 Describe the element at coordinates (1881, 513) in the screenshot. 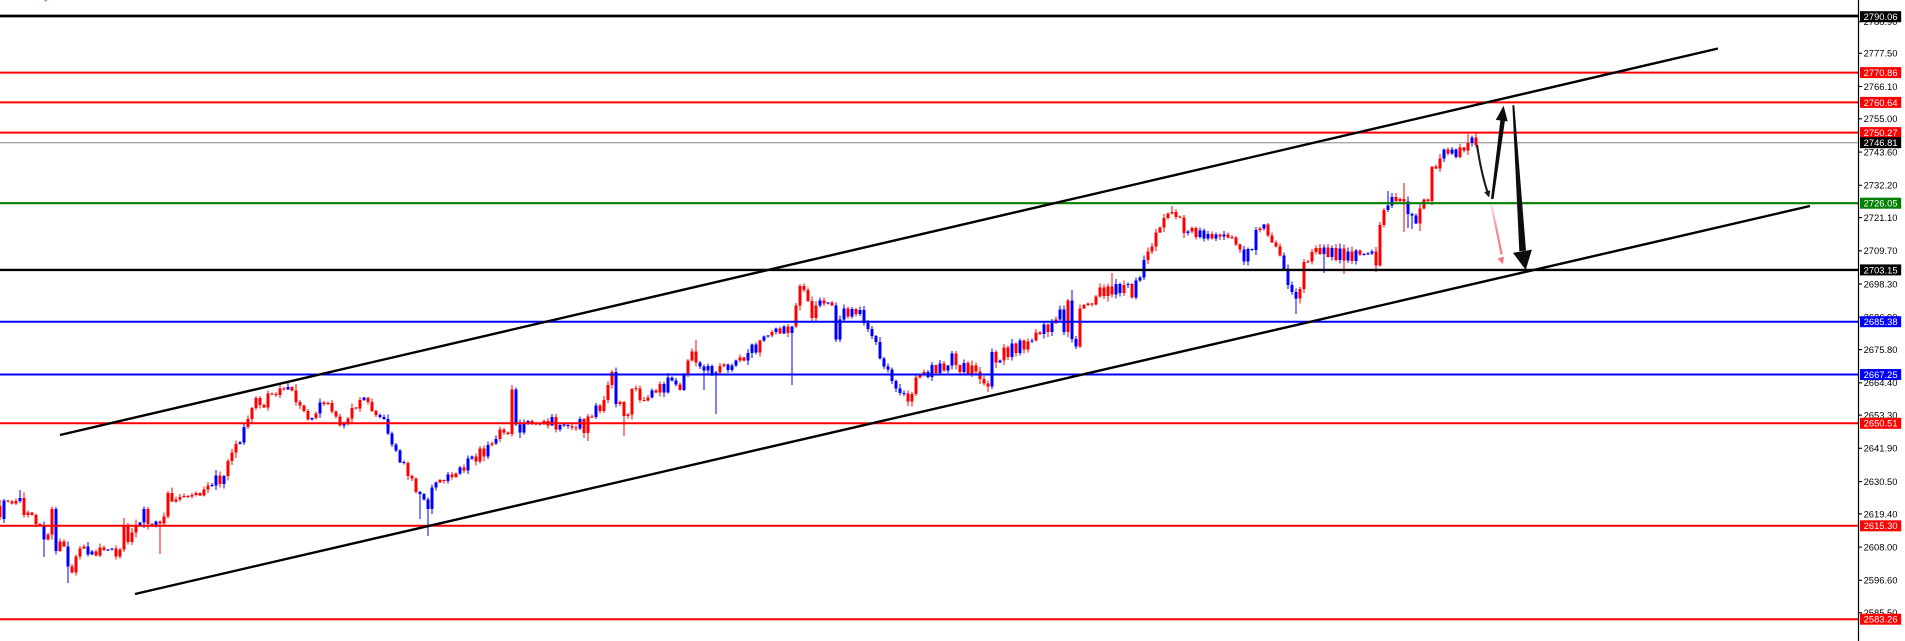

I see `svg-text: 2619.40` at that location.